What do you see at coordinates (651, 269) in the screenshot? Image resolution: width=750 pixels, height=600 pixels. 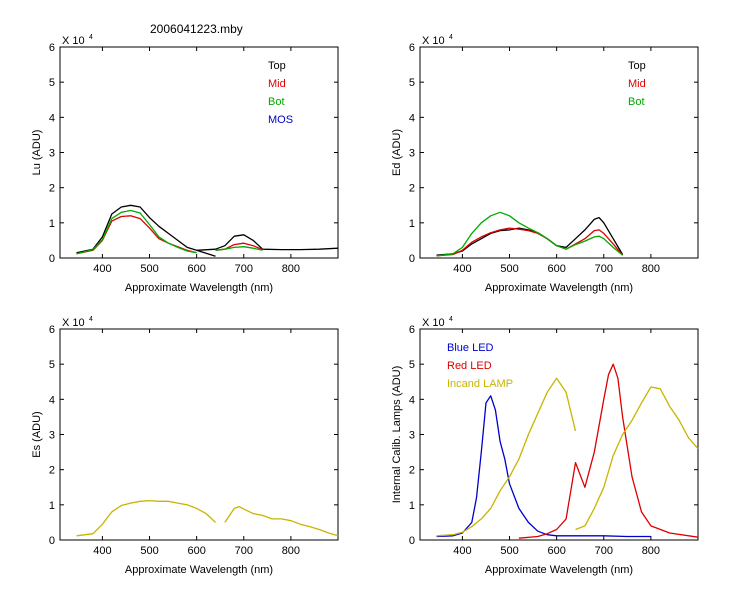 I see `ed-xtick-label: 800` at bounding box center [651, 269].